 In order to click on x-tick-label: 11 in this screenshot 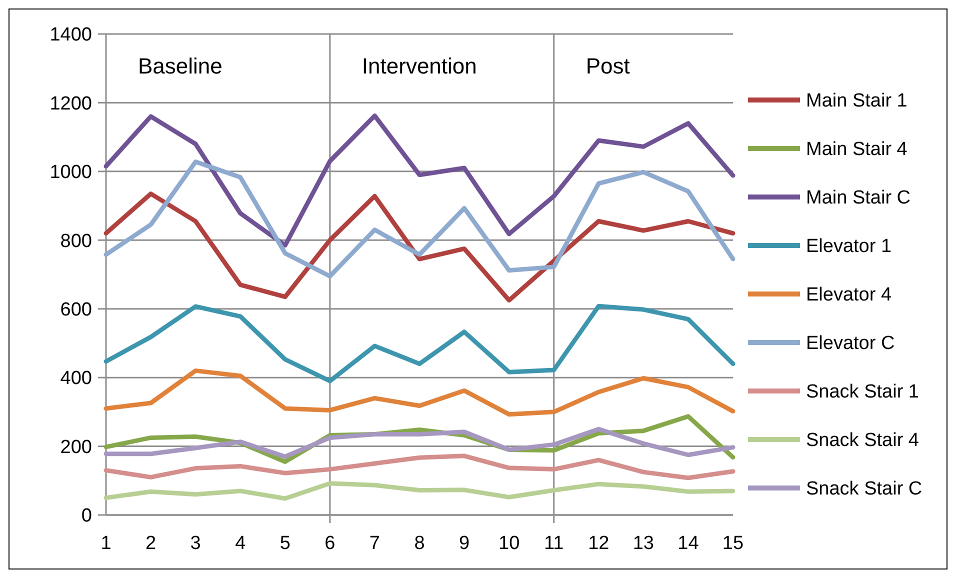, I will do `click(554, 543)`.